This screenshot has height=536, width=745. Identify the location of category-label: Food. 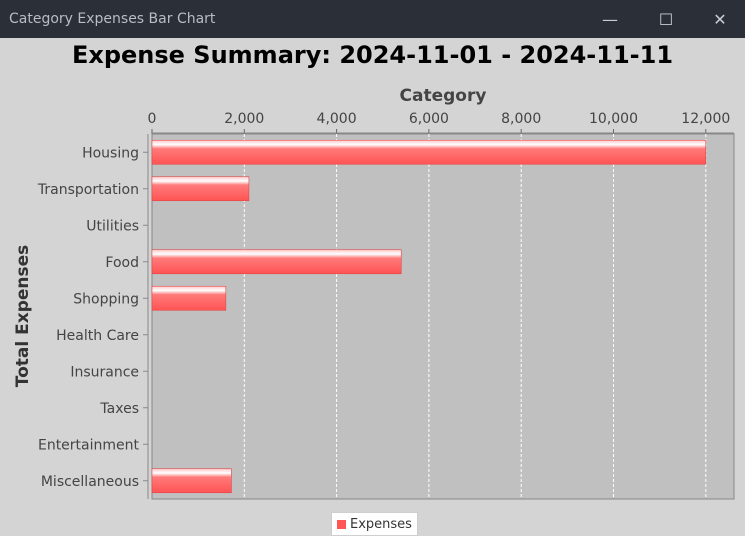
(122, 263).